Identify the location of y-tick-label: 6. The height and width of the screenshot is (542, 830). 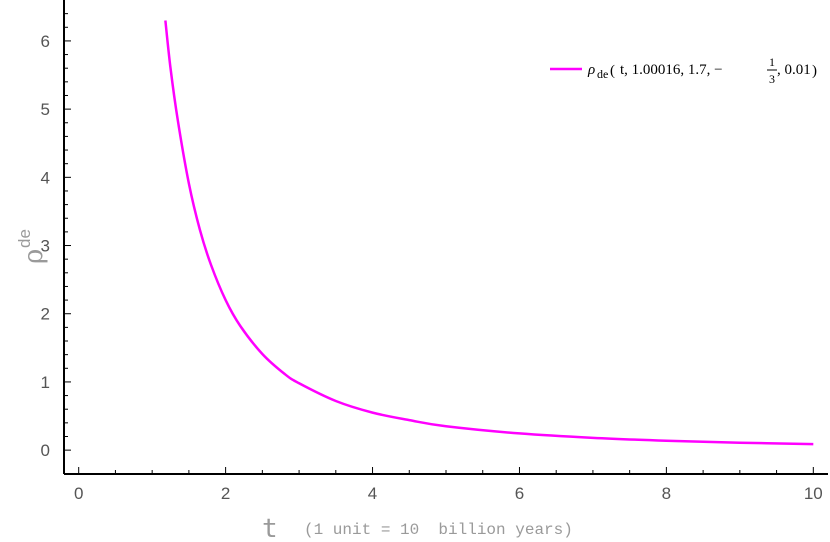
(45, 41).